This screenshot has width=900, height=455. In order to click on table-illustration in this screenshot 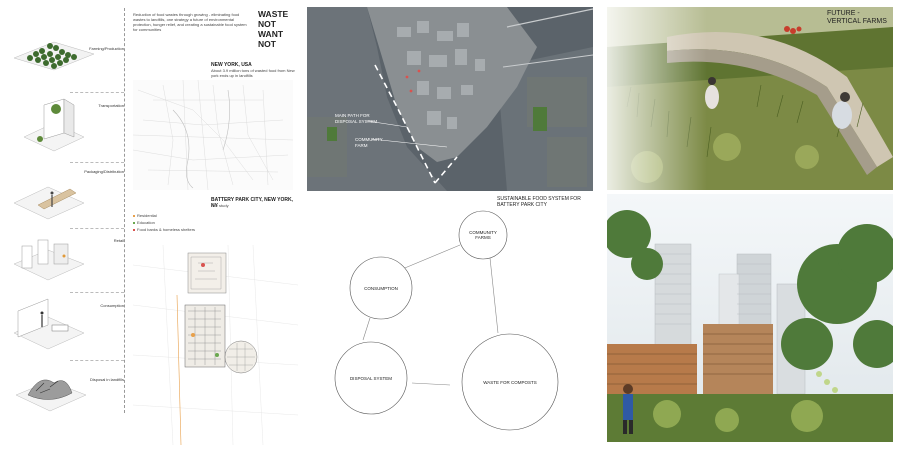, I will do `click(49, 324)`.